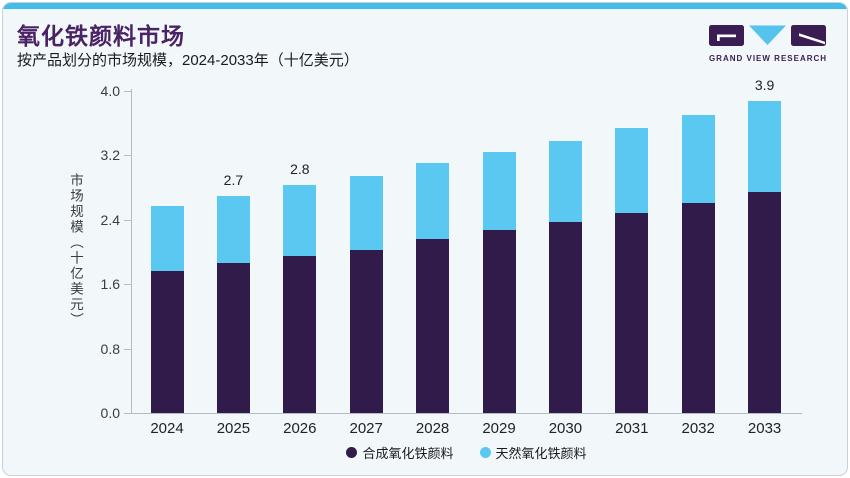 This screenshot has height=478, width=850. I want to click on gvr-logo: GRAND VIEW RESEARCH, so click(768, 44).